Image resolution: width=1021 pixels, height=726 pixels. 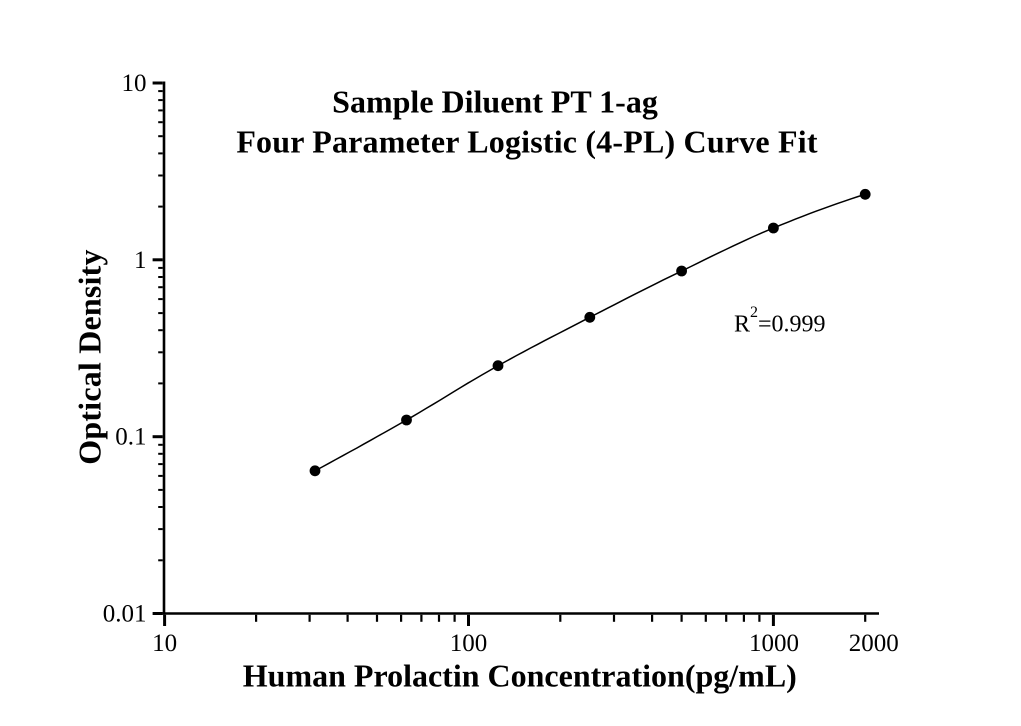 I want to click on svg-text:Four Parameter Logistic (4-PL): Four Parameter Logistic (4-PL) Curve Fit, so click(x=527, y=141).